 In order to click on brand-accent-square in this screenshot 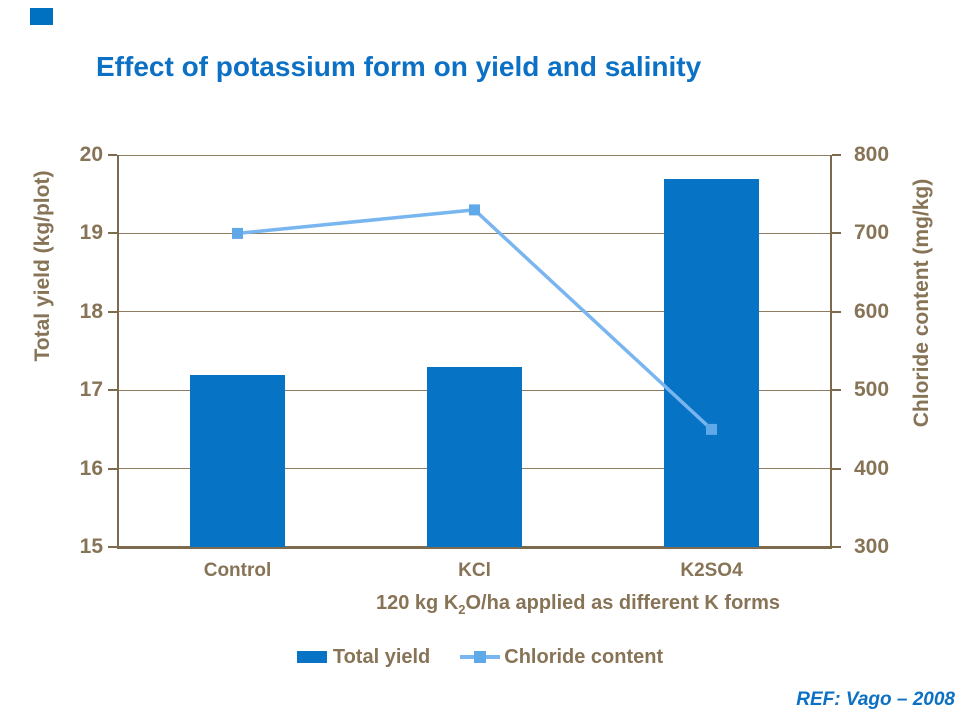, I will do `click(41, 16)`.